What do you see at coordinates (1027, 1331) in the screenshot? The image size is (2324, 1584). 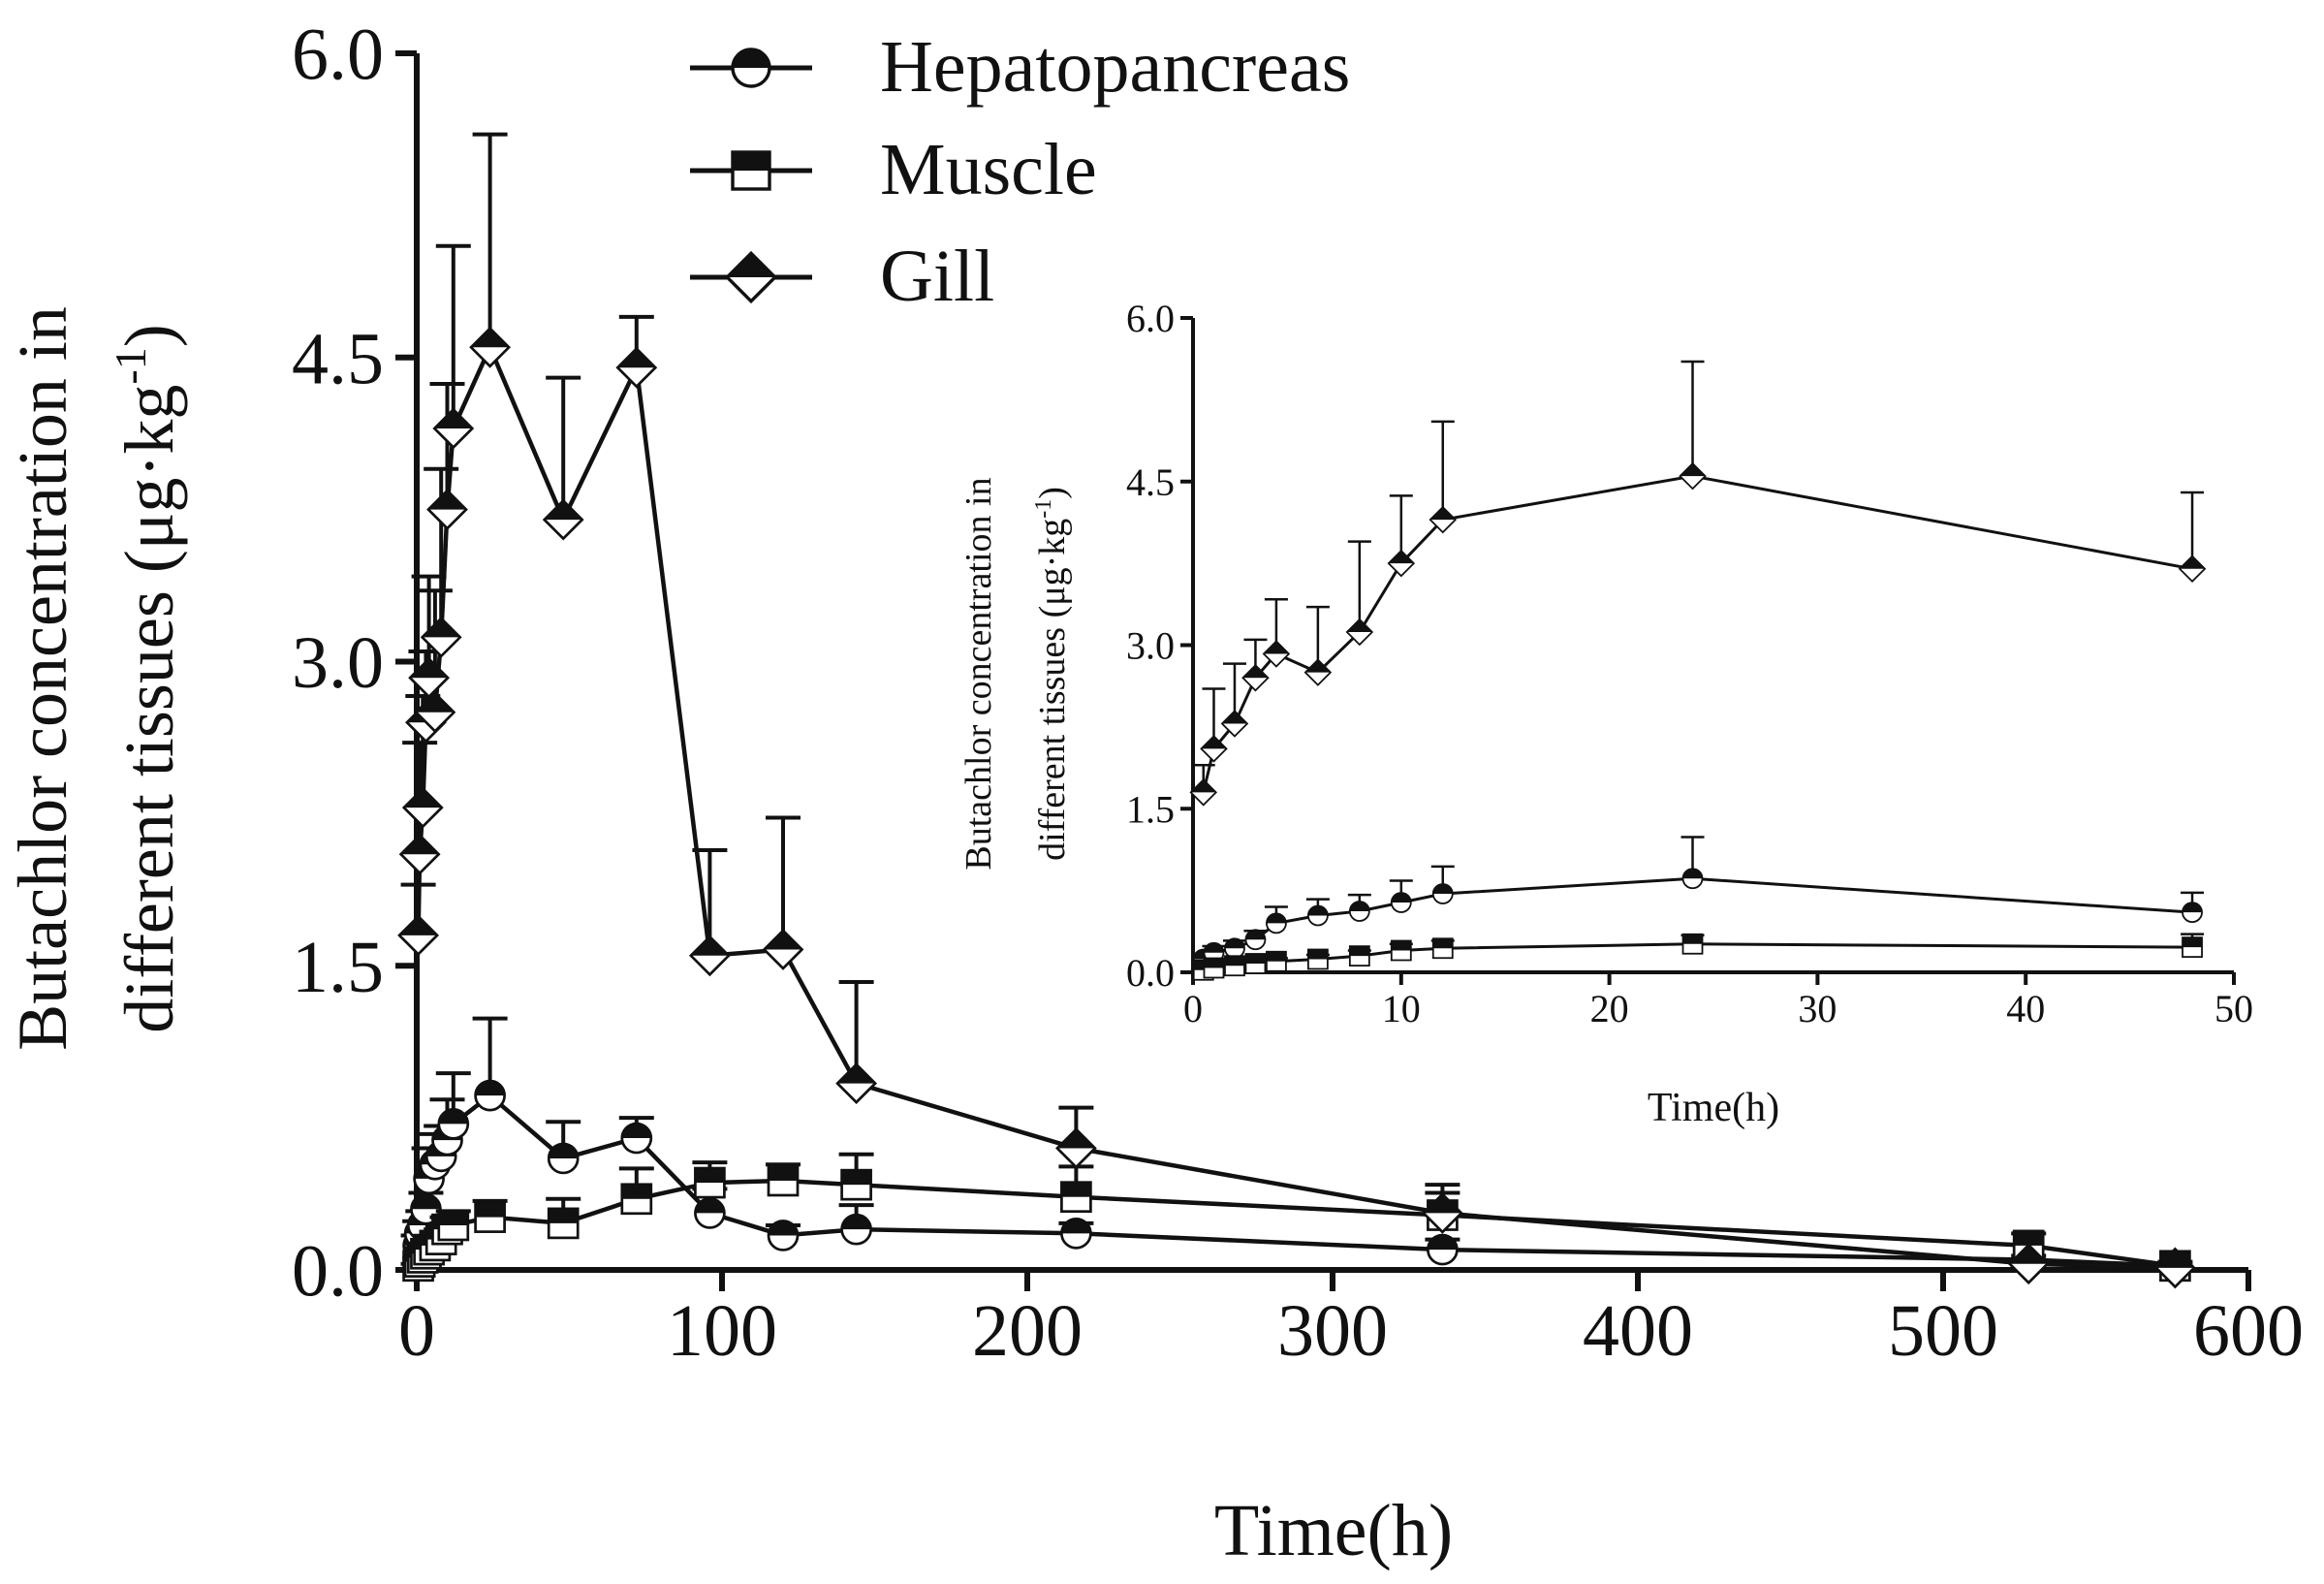 I see `main-x-tick-label: 200` at bounding box center [1027, 1331].